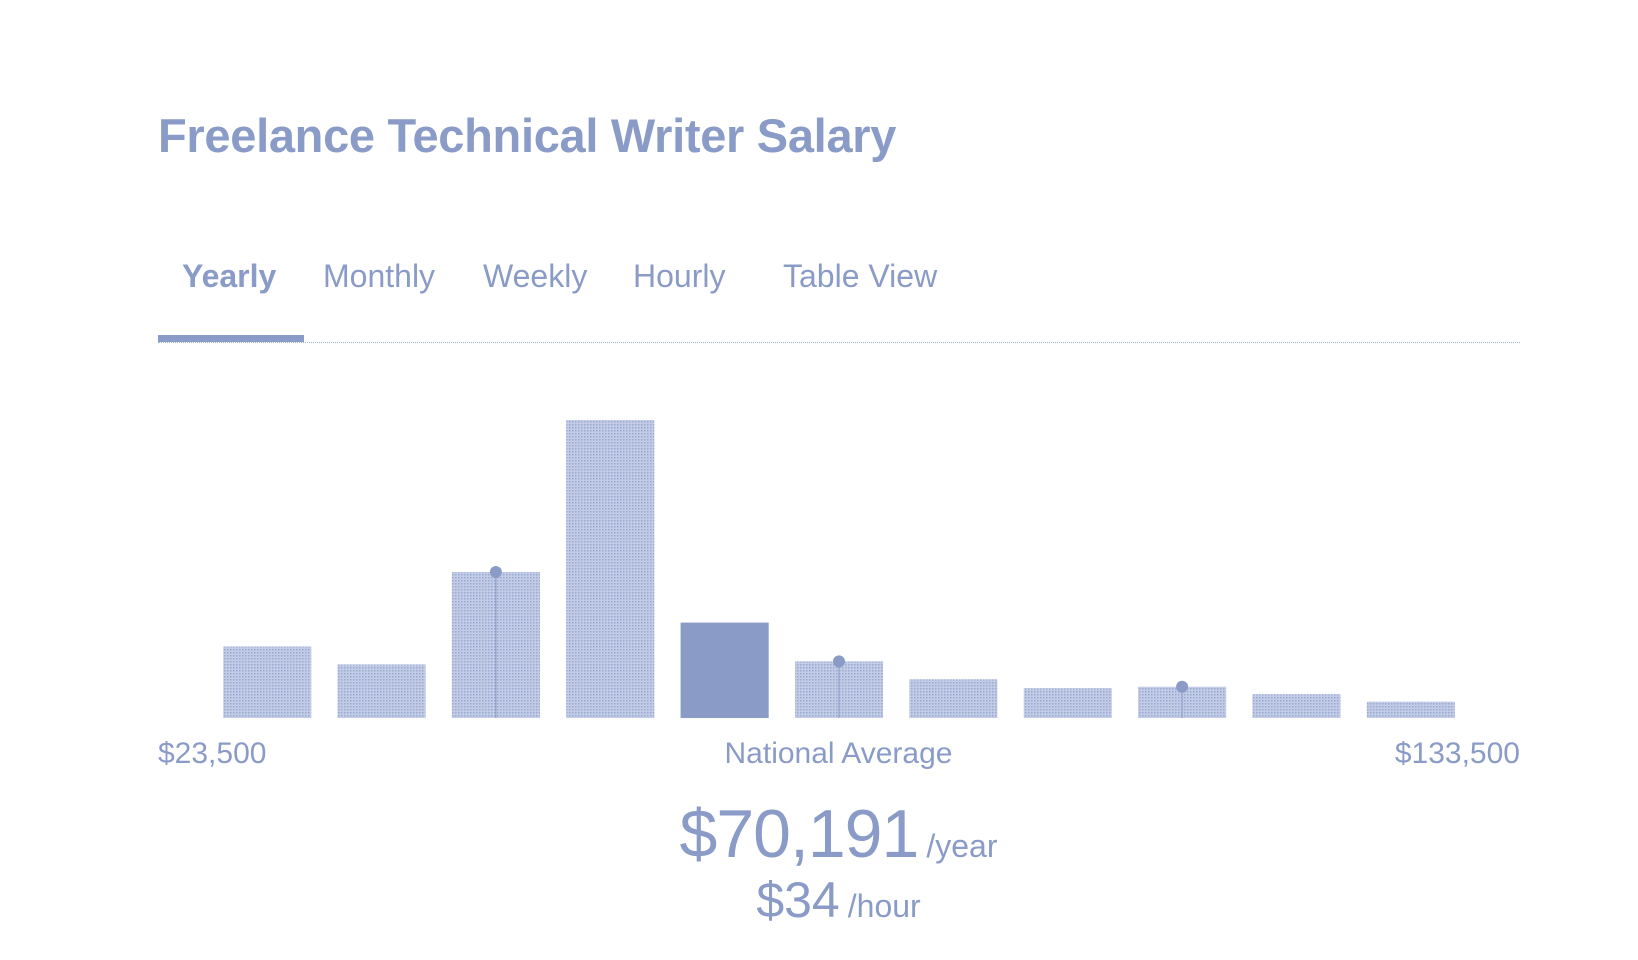  Describe the element at coordinates (679, 276) in the screenshot. I see `tab-hourly: Hourly` at that location.